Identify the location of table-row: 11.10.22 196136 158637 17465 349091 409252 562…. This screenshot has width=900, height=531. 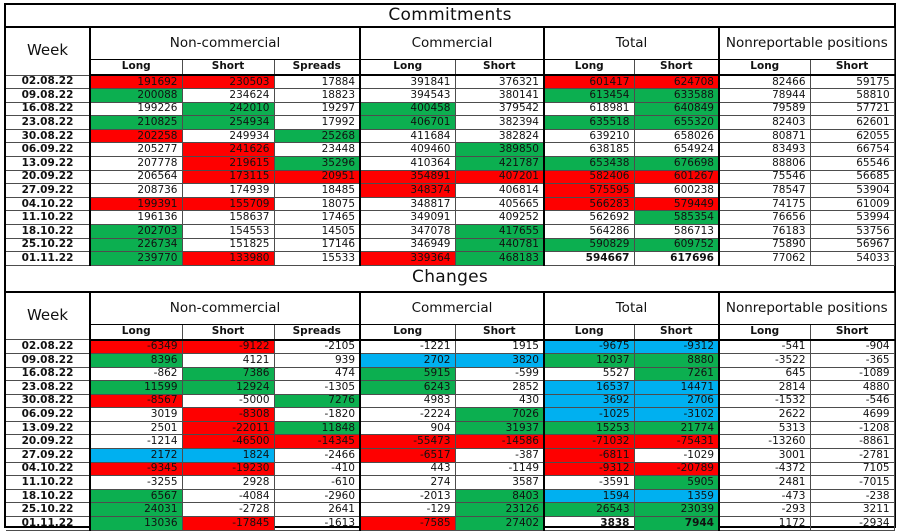
(450, 218).